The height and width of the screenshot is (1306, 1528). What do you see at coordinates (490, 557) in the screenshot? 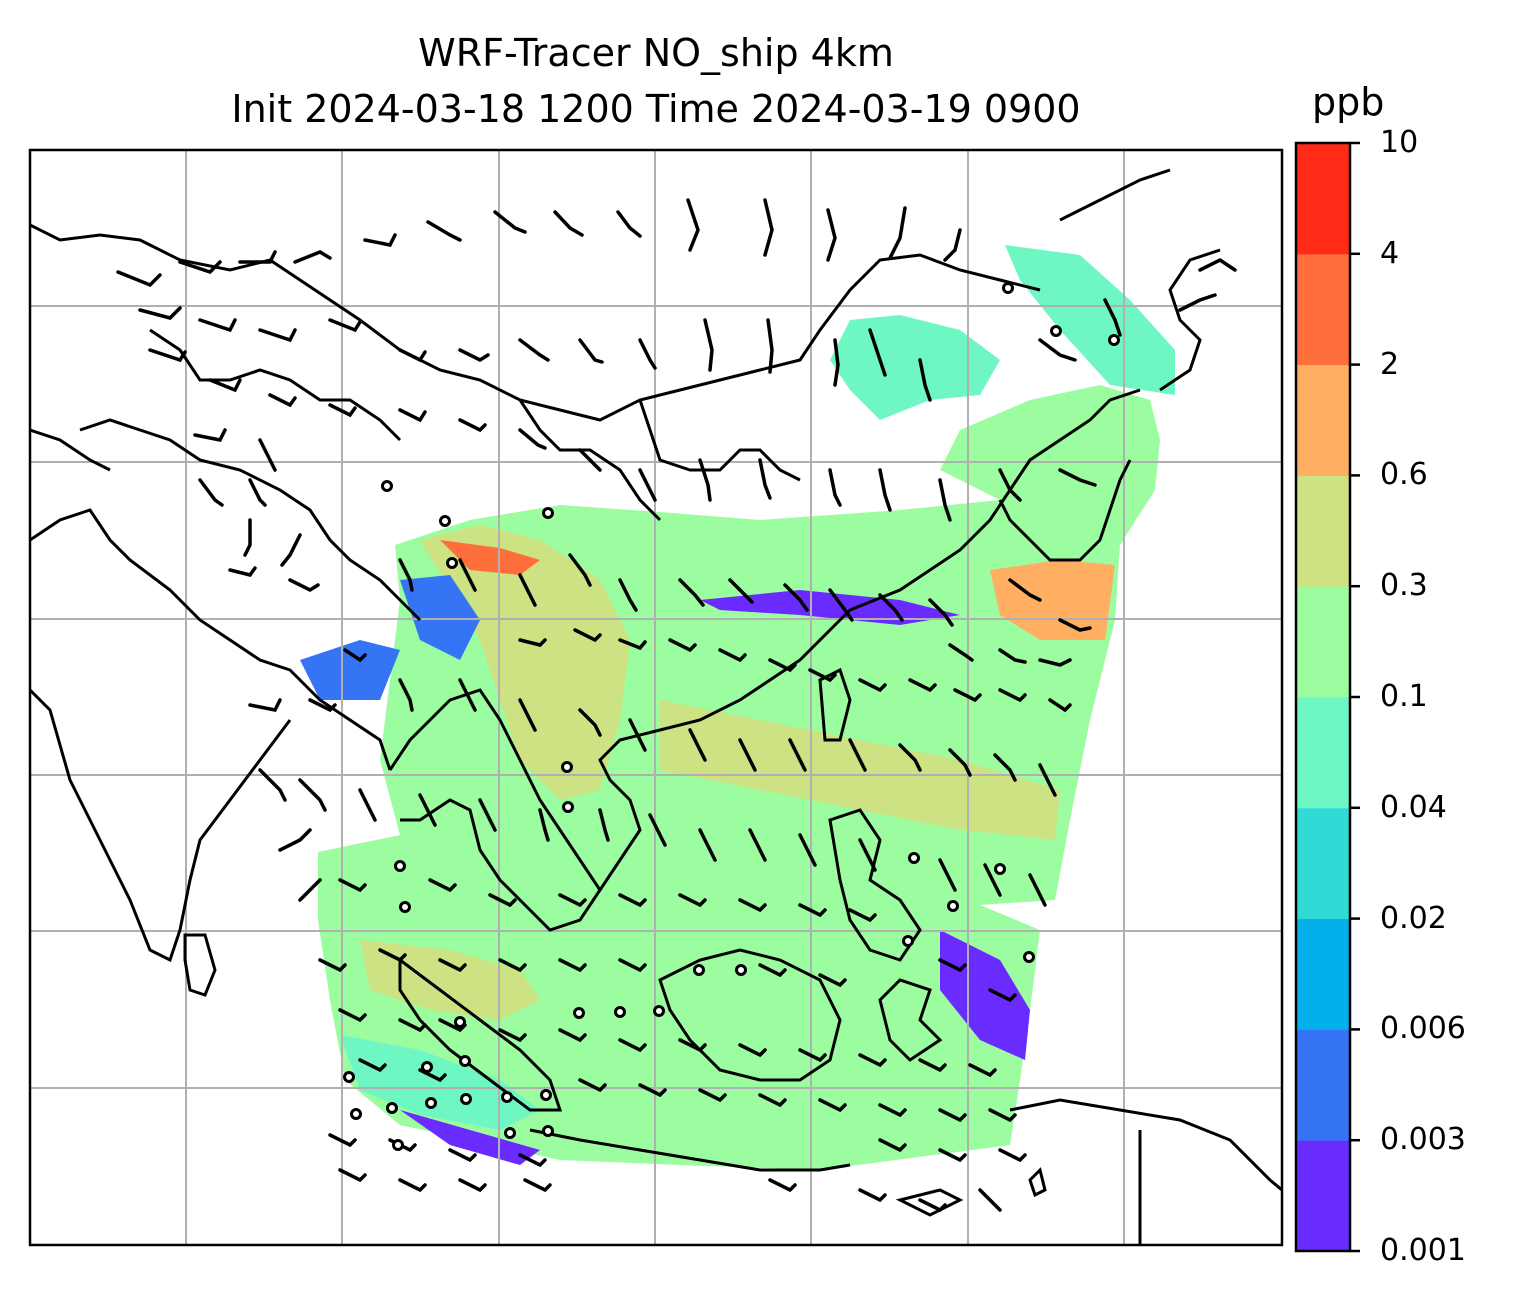
I see `field-patch-yellow-sea` at bounding box center [490, 557].